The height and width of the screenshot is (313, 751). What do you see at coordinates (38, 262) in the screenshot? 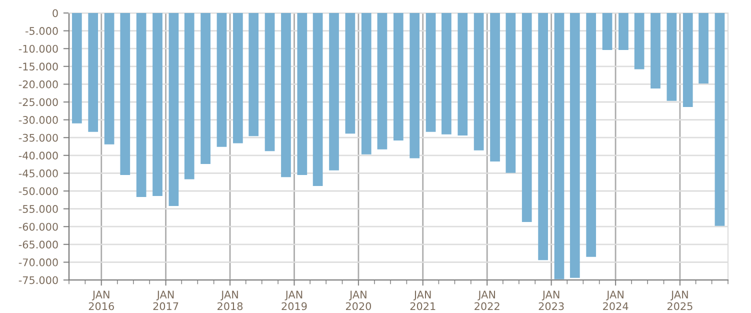
I see `y-tick-label: -70.000` at bounding box center [38, 262].